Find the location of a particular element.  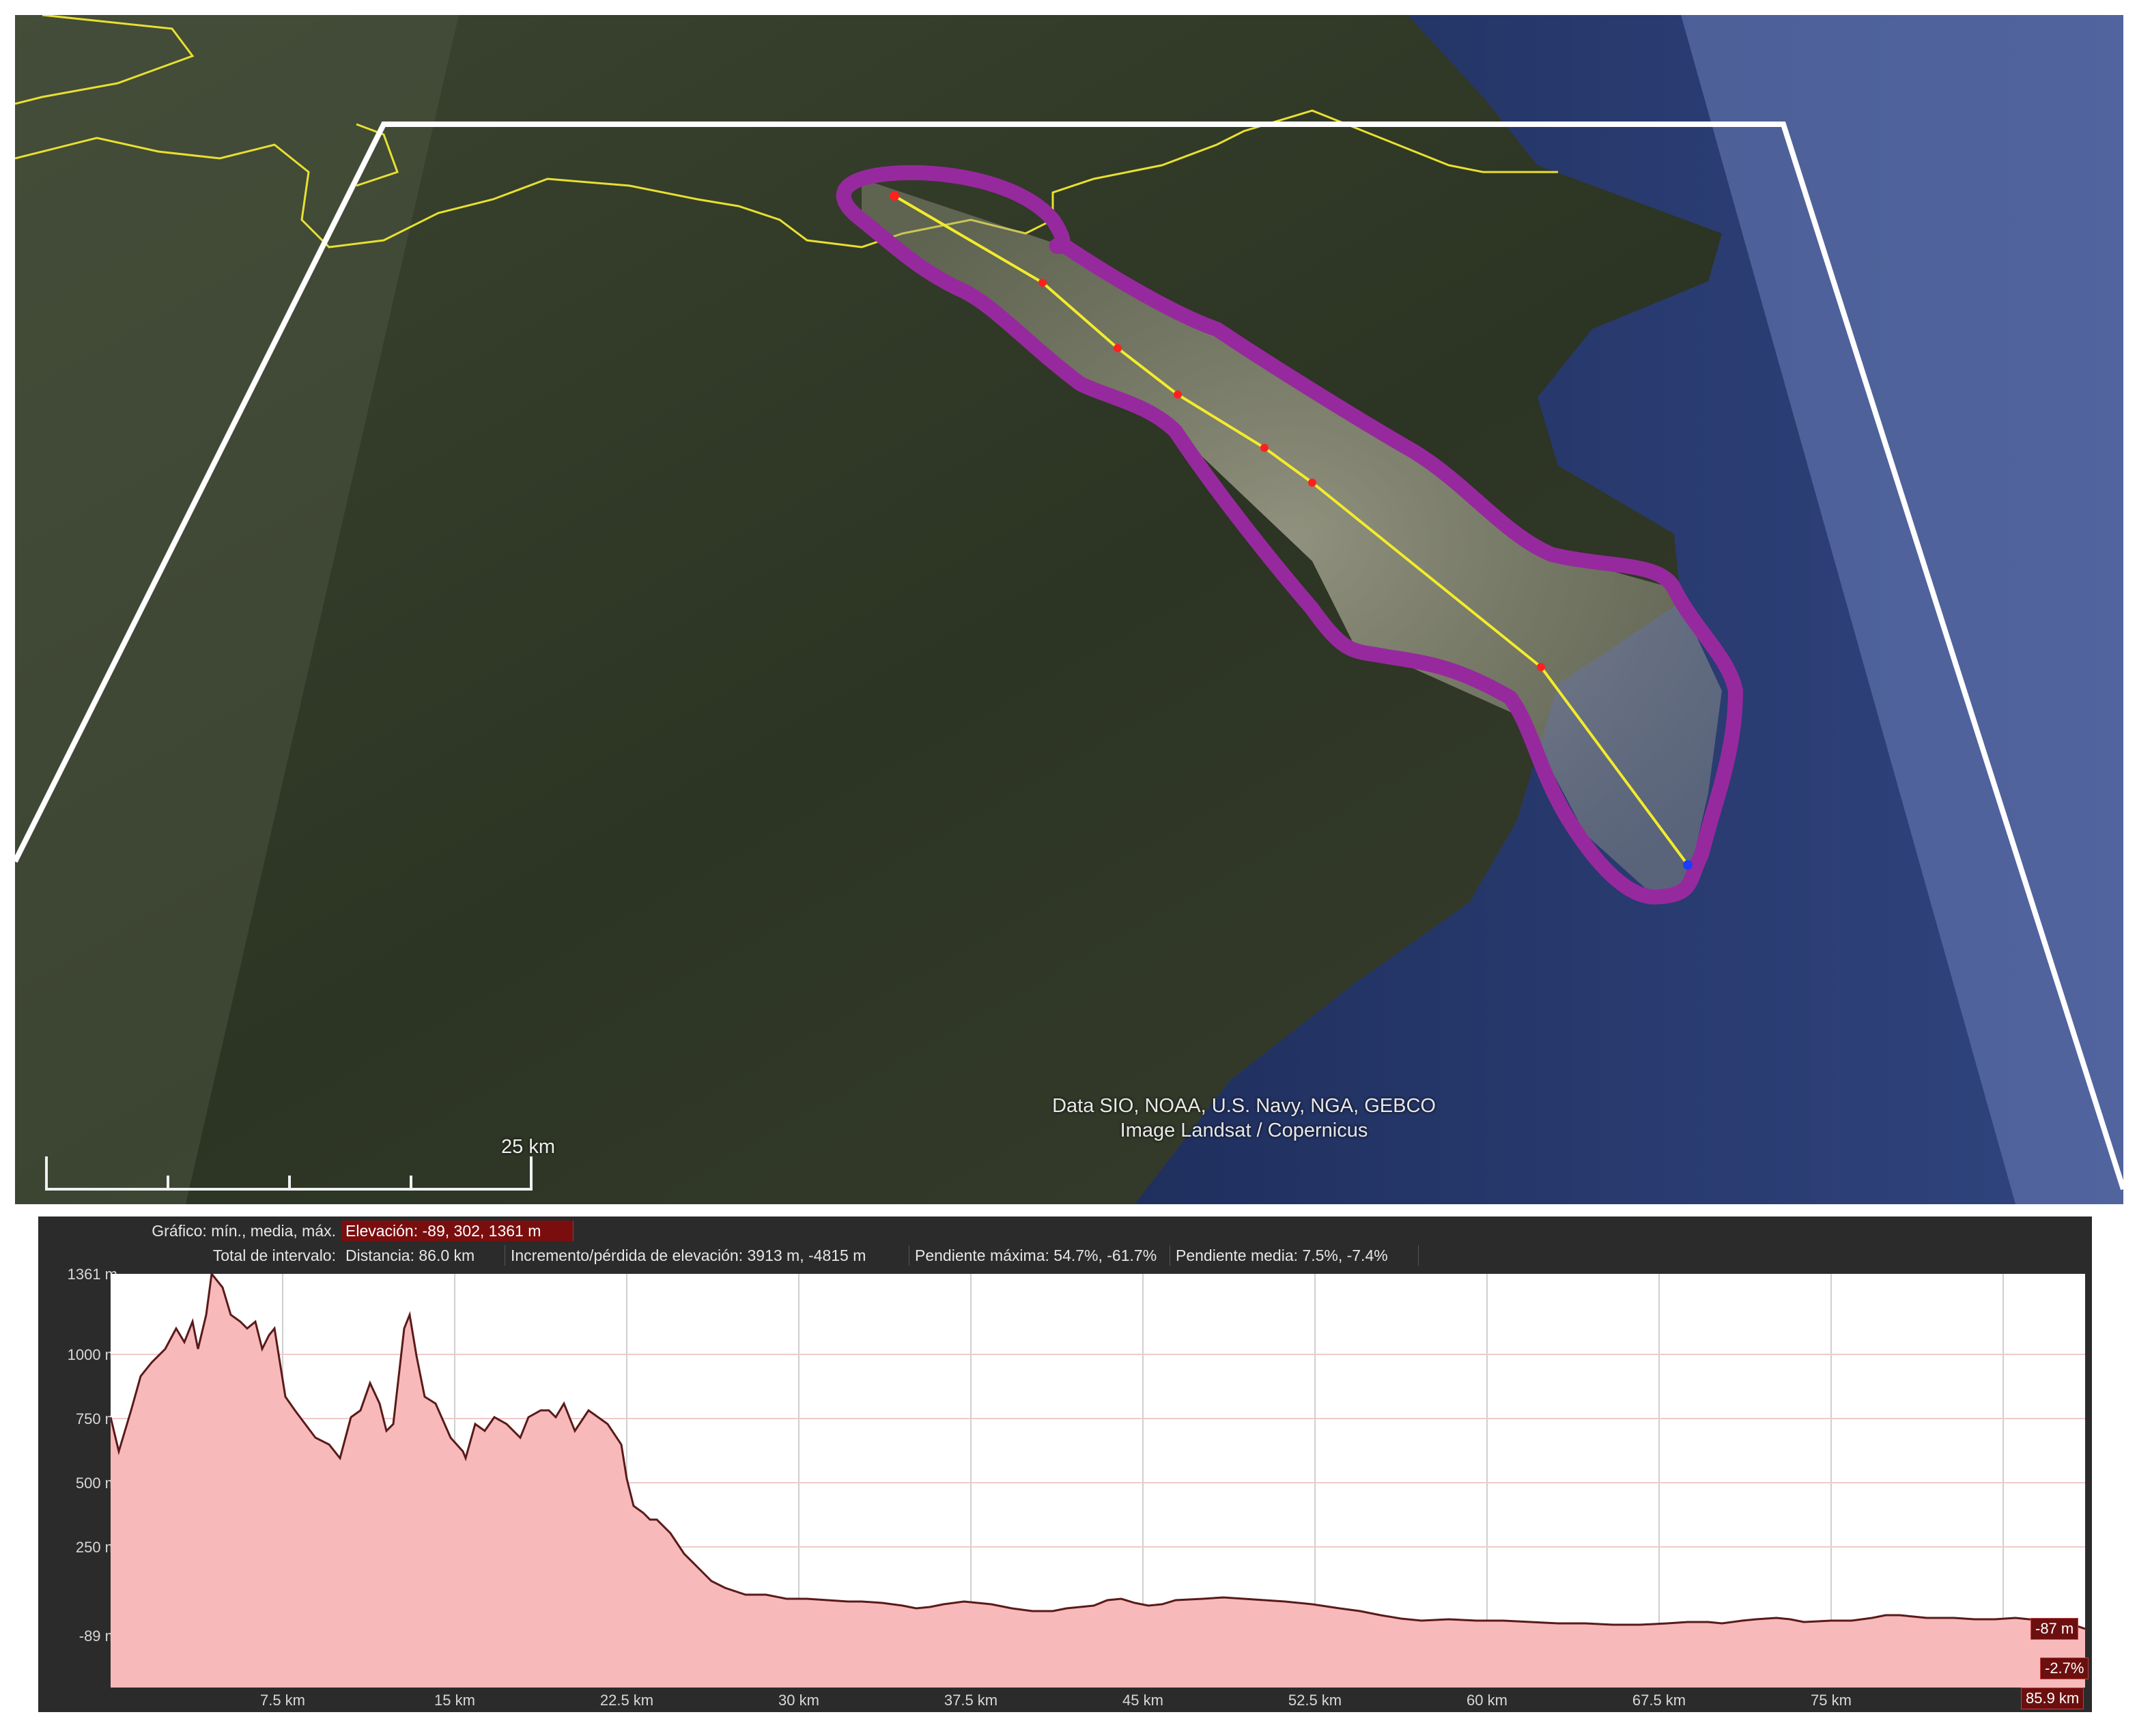

scale-bar is located at coordinates (289, 1173).